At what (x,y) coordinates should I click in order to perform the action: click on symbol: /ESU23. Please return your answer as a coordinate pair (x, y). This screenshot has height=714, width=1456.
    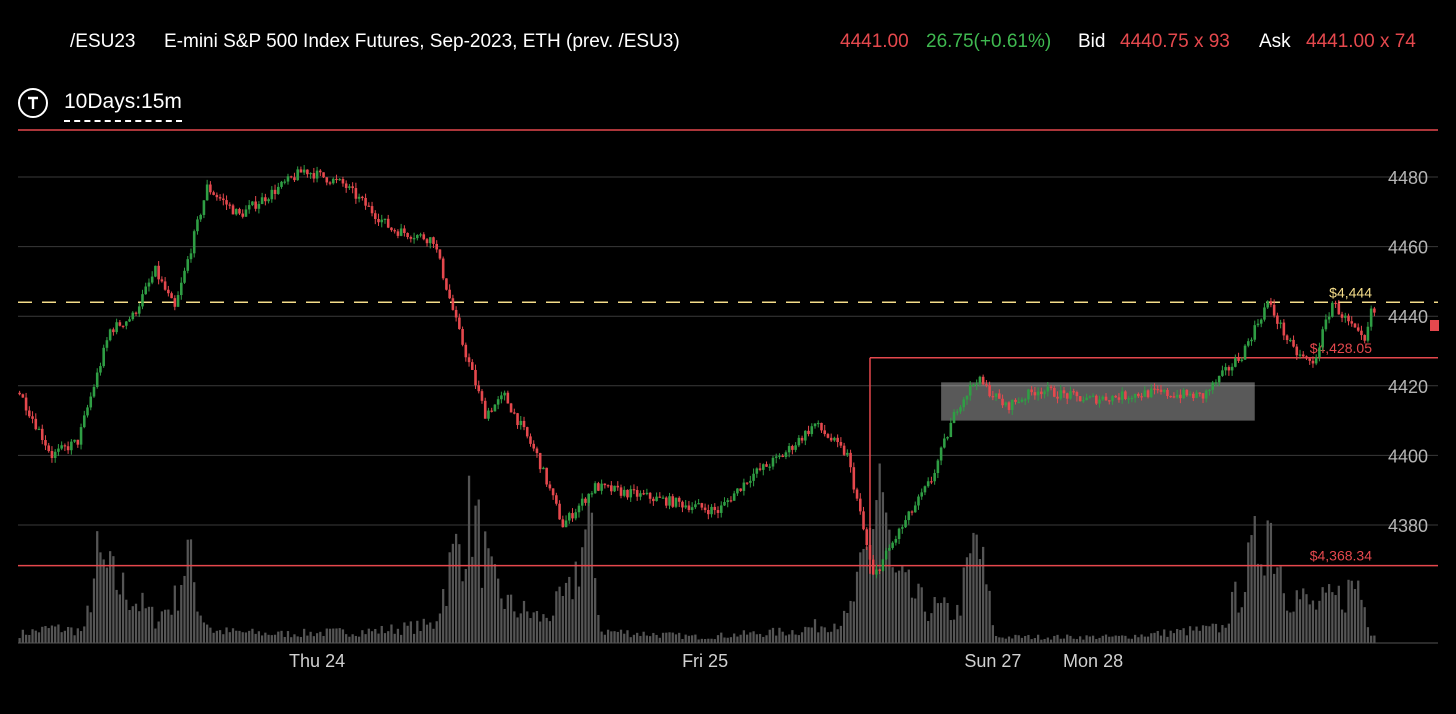
    Looking at the image, I should click on (103, 41).